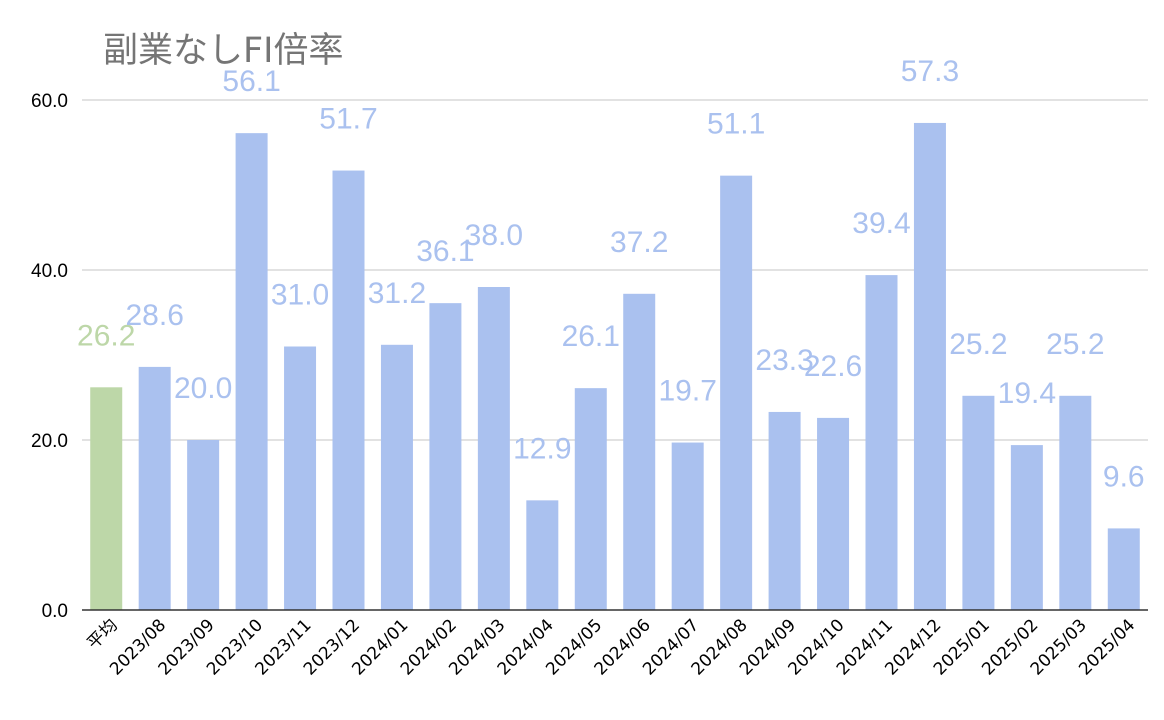 The width and height of the screenshot is (1164, 720). What do you see at coordinates (881, 223) in the screenshot?
I see `data-label: 39.4` at bounding box center [881, 223].